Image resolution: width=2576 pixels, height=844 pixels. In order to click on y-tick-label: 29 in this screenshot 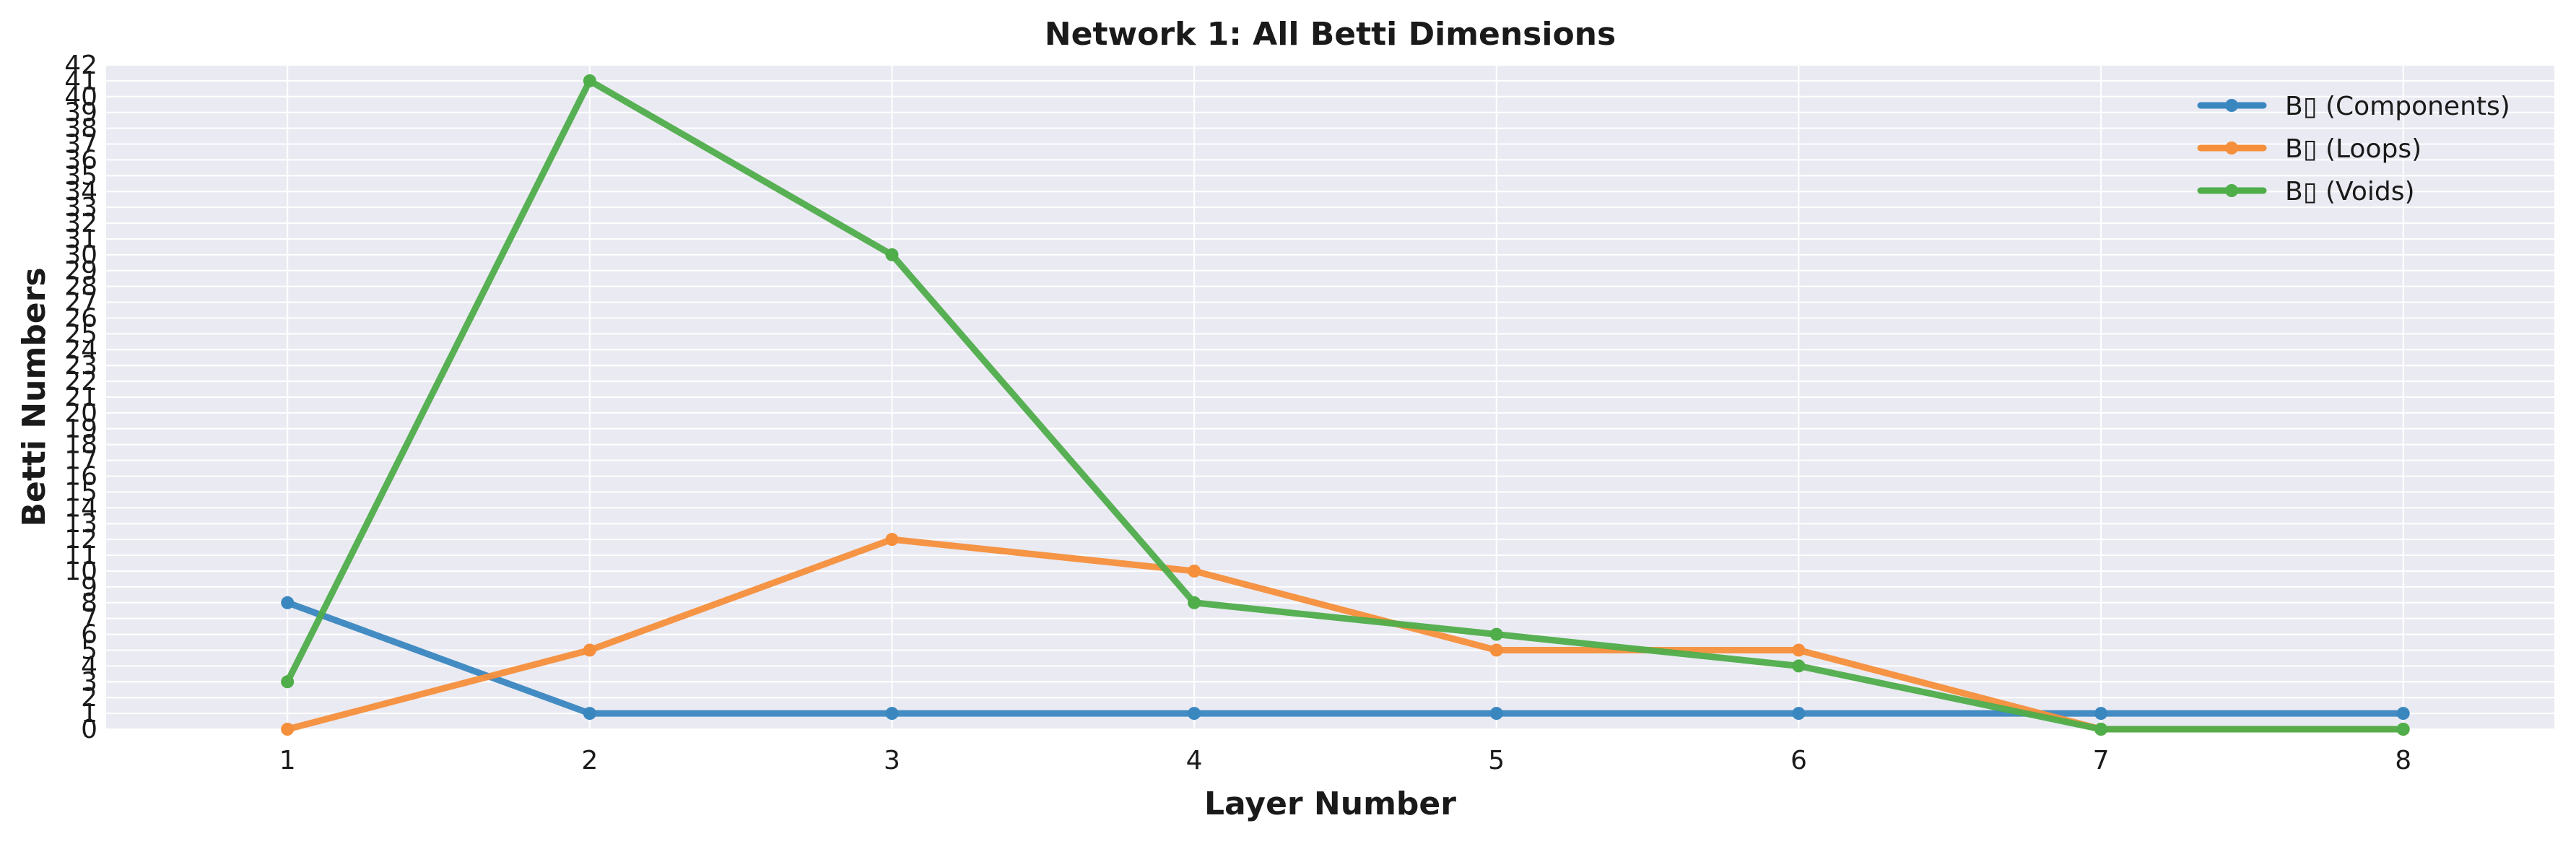, I will do `click(80, 271)`.